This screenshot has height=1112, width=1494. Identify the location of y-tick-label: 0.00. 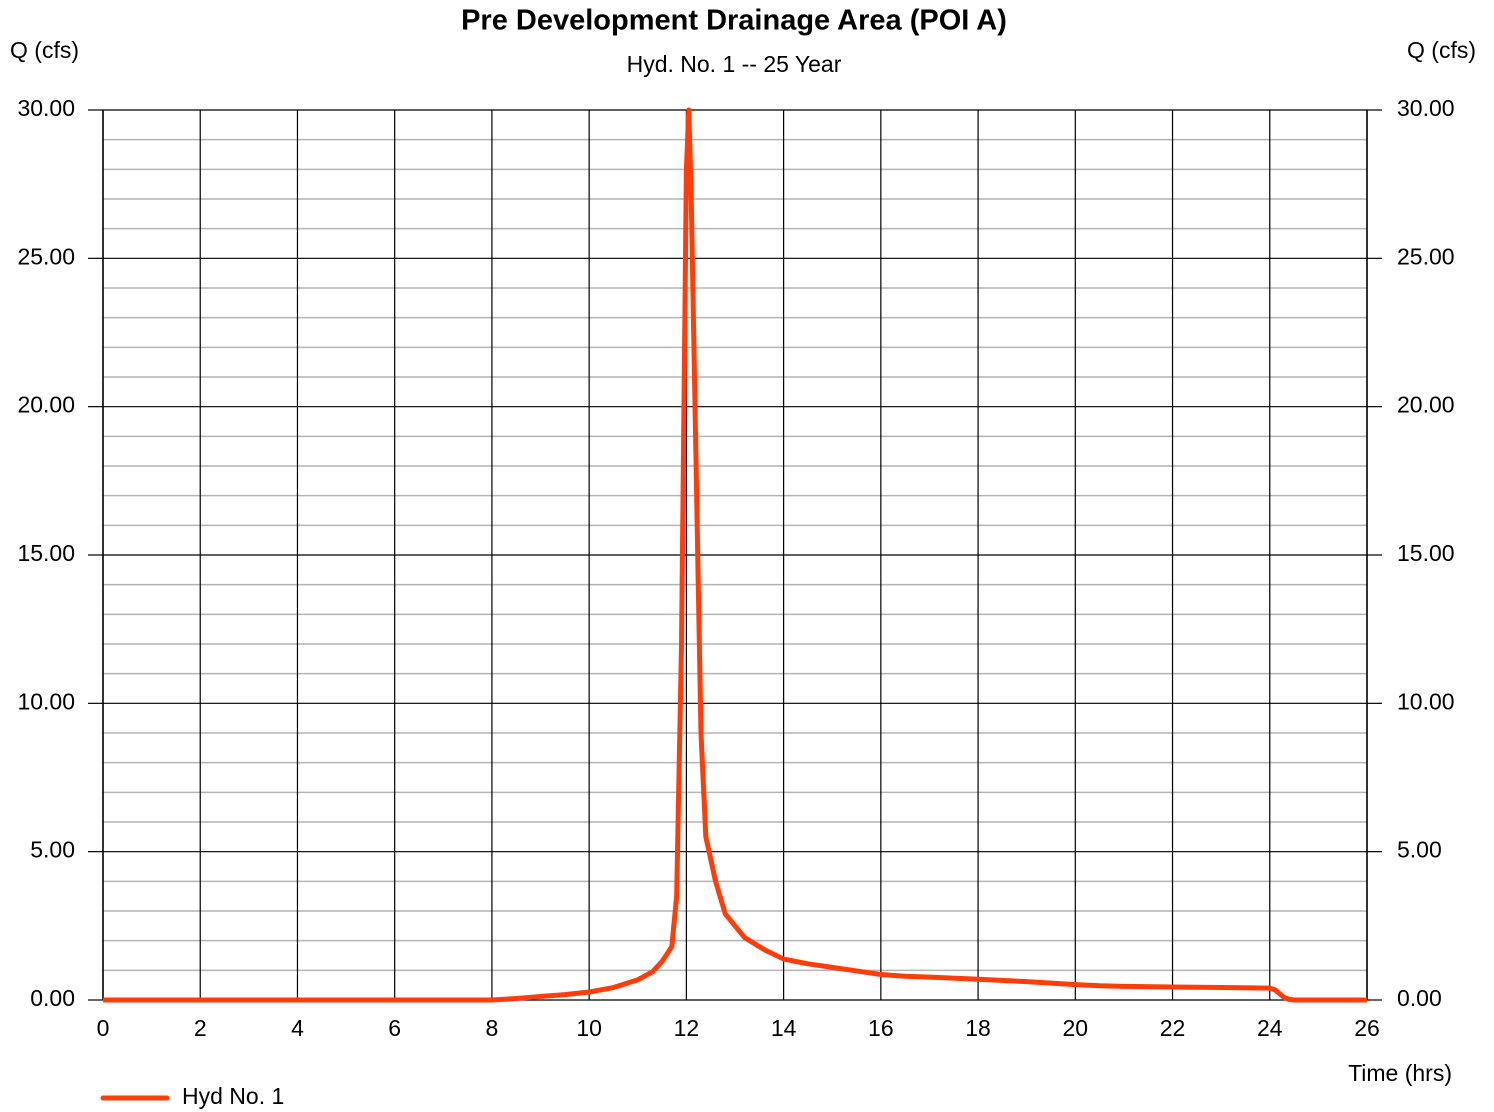
(52, 998).